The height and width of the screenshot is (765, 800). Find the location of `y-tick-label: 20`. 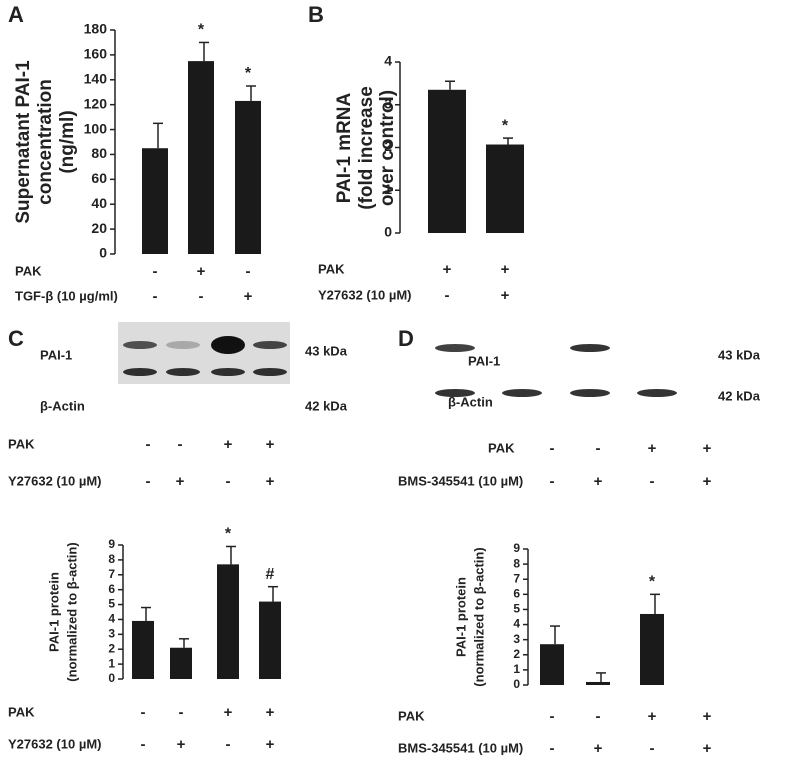

y-tick-label: 20 is located at coordinates (99, 228).